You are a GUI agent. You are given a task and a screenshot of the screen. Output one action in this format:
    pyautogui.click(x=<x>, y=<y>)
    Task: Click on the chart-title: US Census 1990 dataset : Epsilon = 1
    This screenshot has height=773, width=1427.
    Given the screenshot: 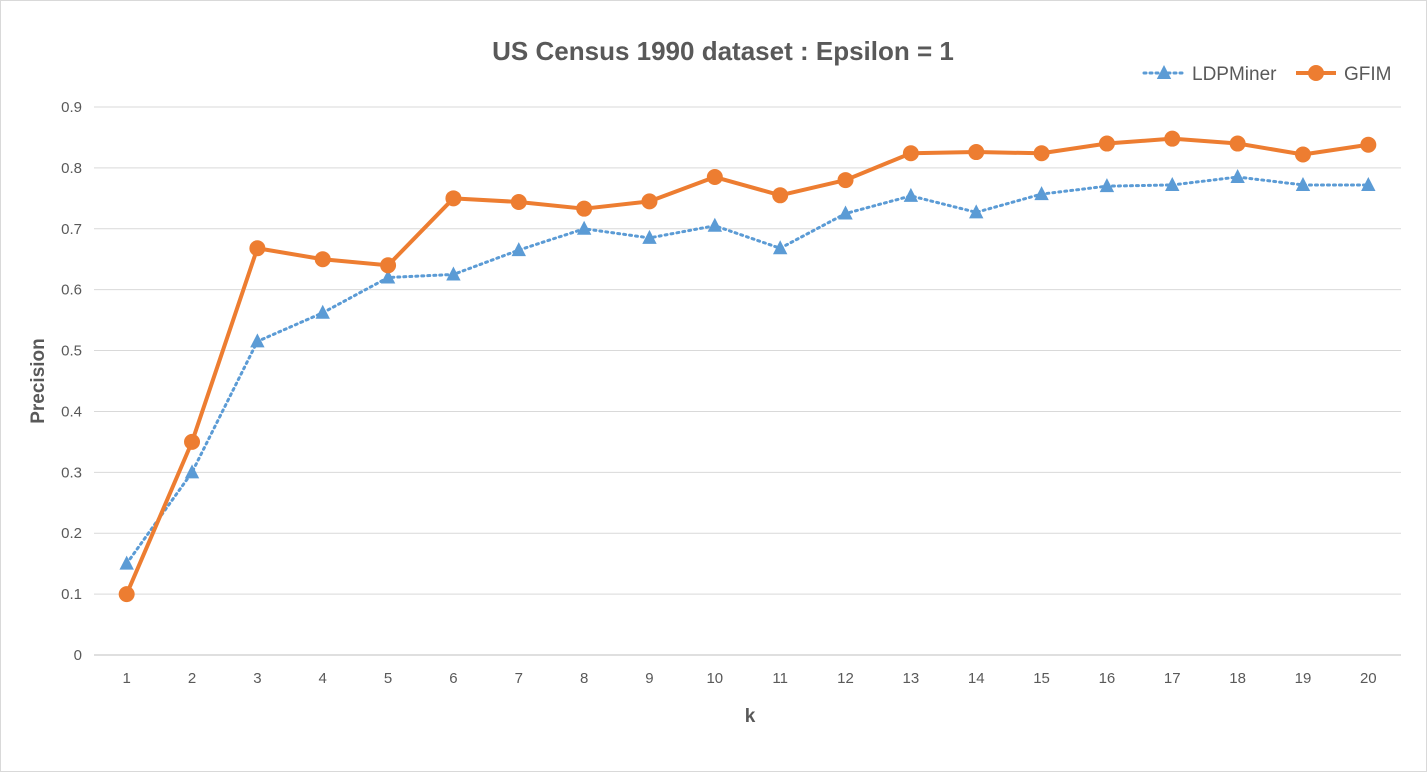 What is the action you would take?
    pyautogui.click(x=723, y=51)
    